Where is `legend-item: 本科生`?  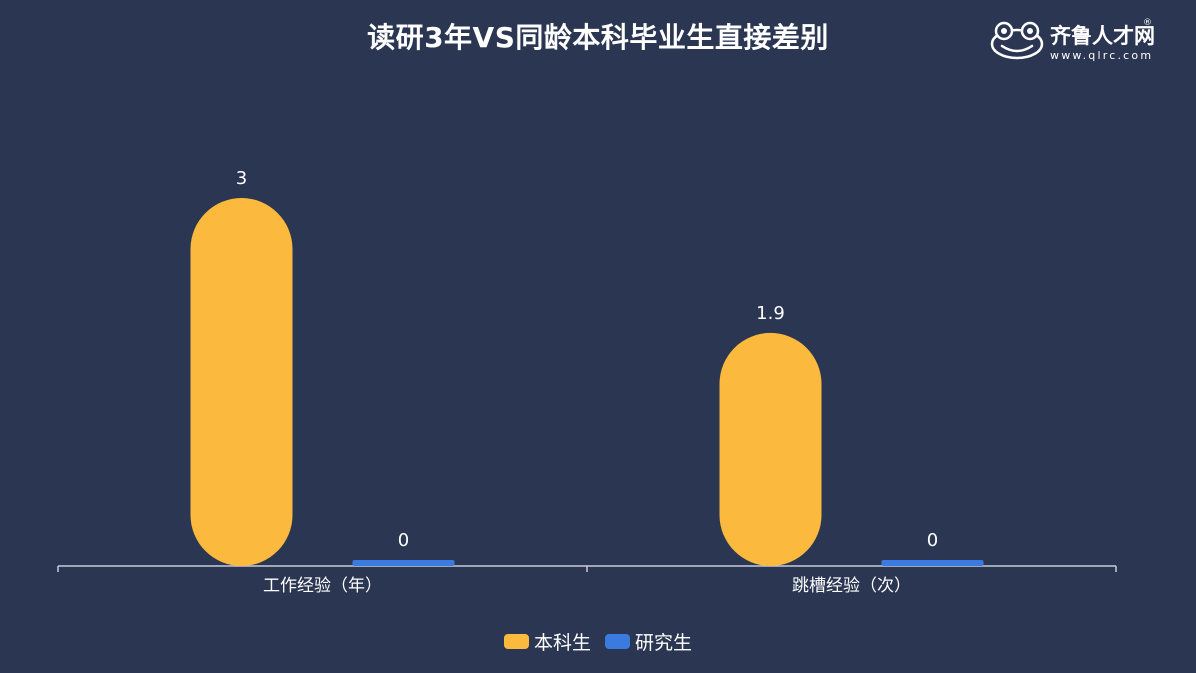 legend-item: 本科生 is located at coordinates (547, 641).